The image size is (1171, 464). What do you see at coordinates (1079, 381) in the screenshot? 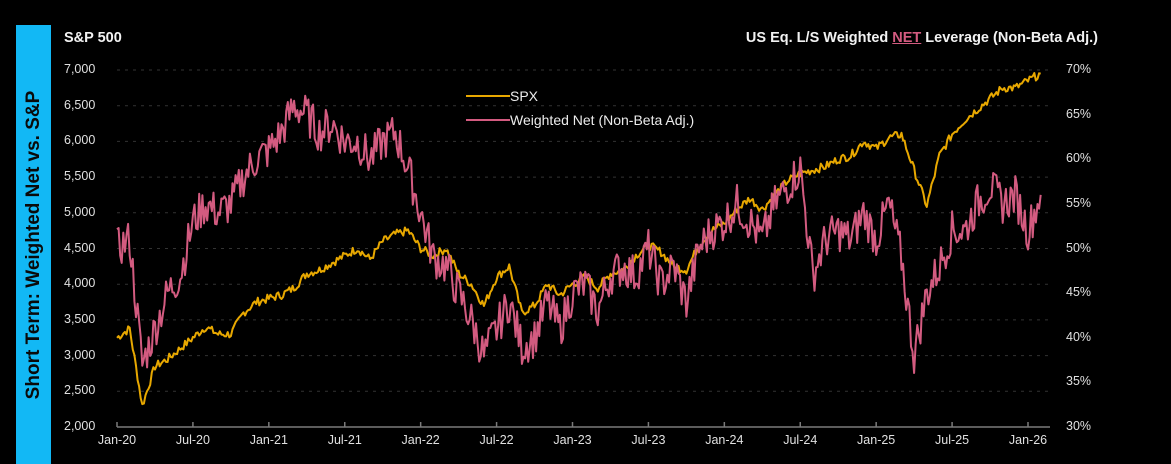
I see `right-axis-tick-label: 35%` at bounding box center [1079, 381].